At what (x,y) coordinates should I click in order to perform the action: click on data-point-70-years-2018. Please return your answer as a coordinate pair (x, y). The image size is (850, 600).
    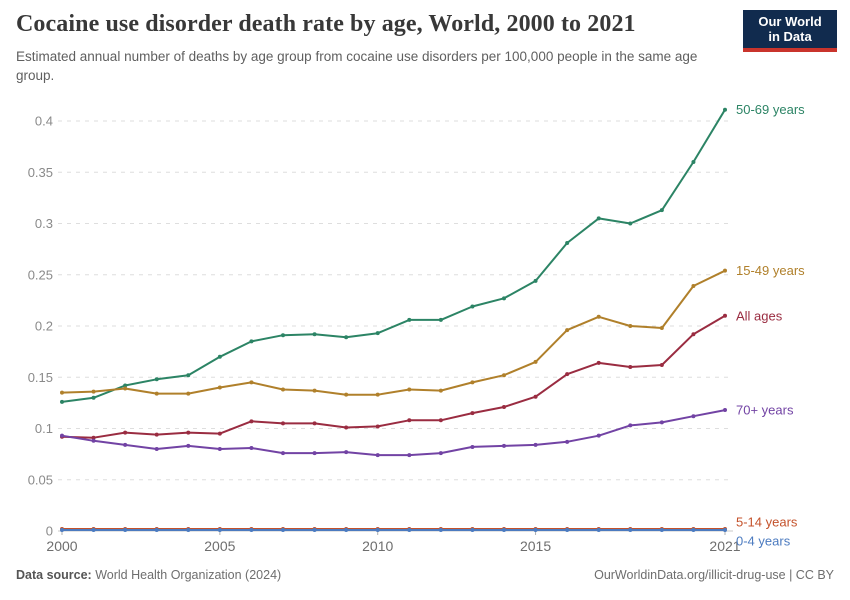
    Looking at the image, I should click on (630, 425).